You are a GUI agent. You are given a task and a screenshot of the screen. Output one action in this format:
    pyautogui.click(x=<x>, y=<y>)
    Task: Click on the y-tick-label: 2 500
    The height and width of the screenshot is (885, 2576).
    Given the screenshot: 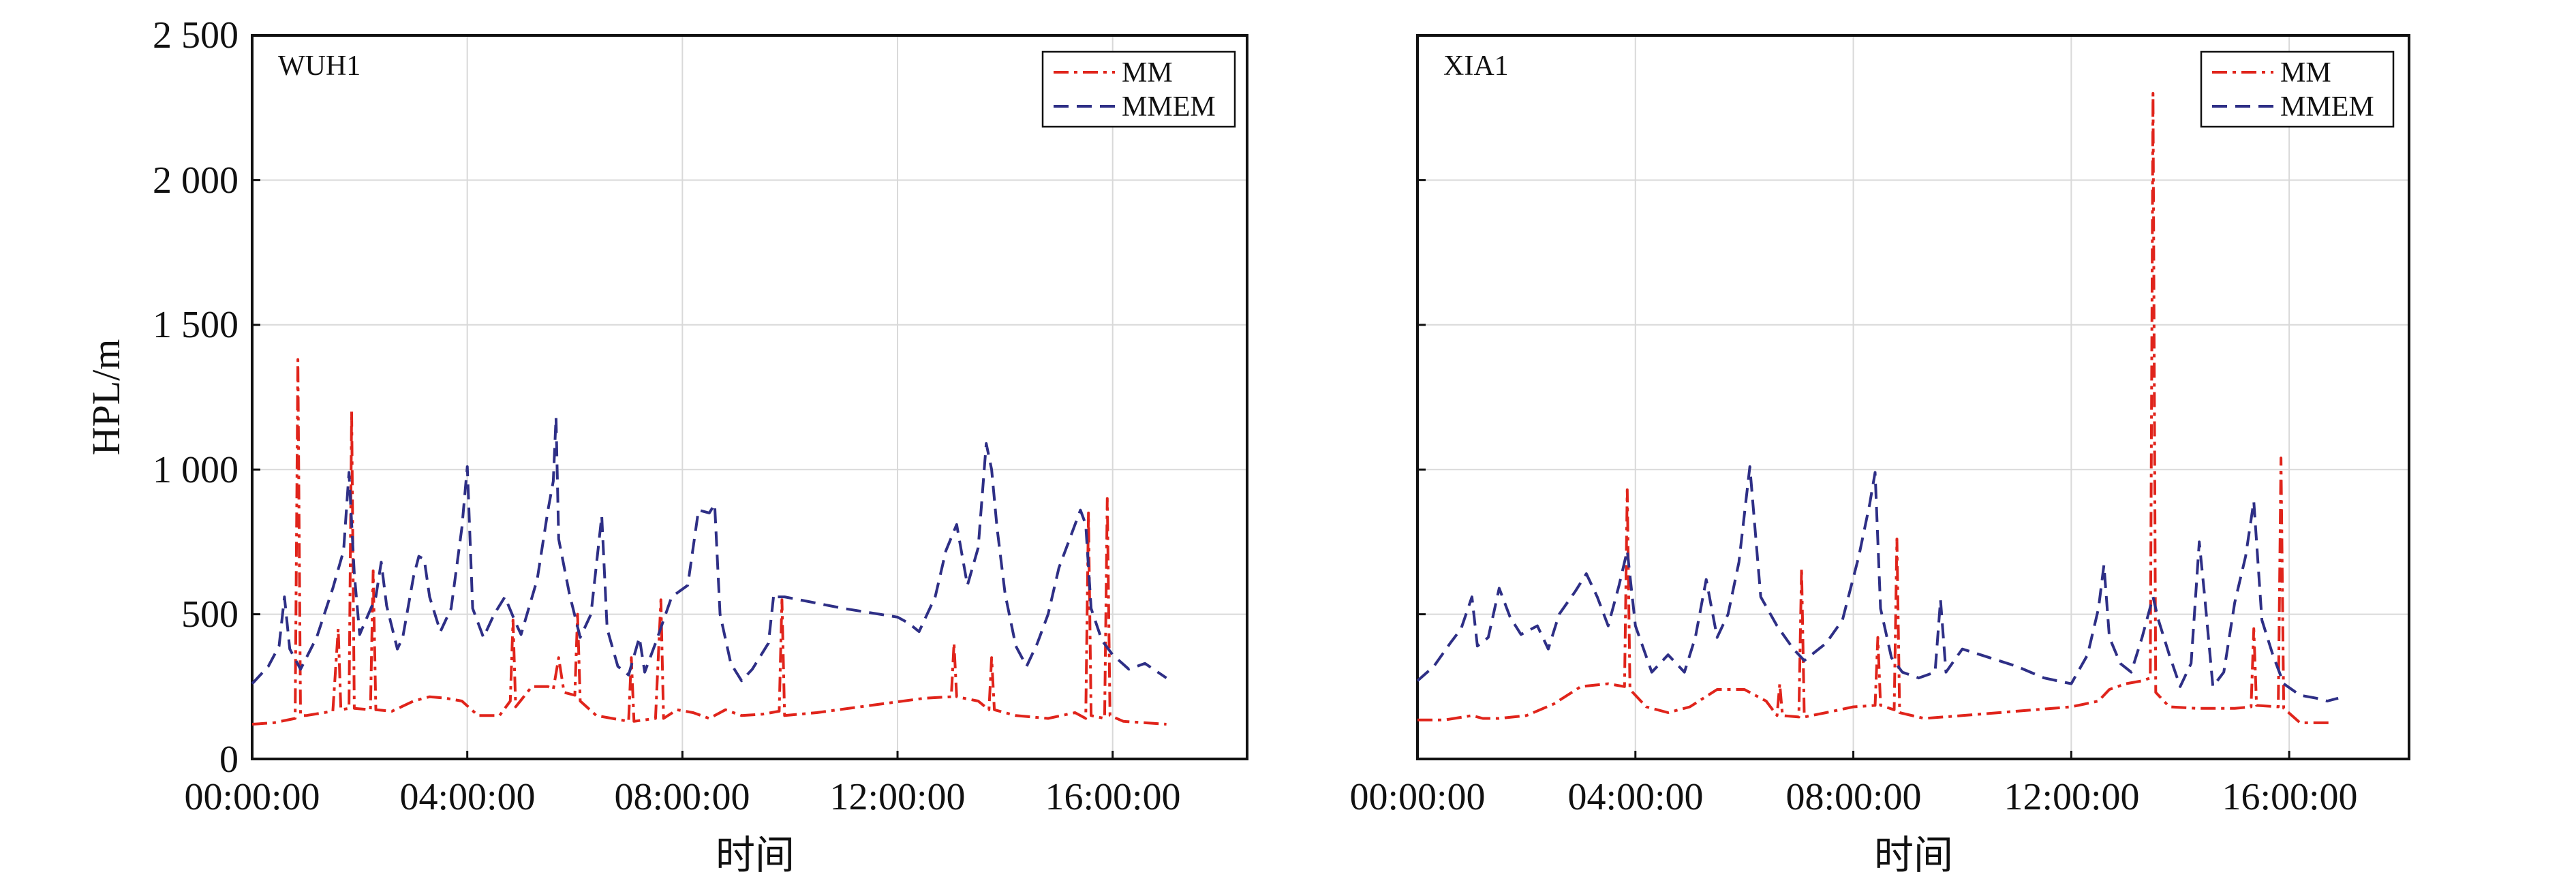 What is the action you would take?
    pyautogui.click(x=196, y=36)
    